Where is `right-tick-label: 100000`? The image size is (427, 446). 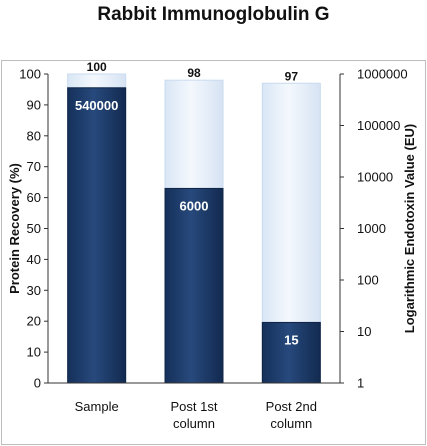 right-tick-label: 100000 is located at coordinates (378, 125).